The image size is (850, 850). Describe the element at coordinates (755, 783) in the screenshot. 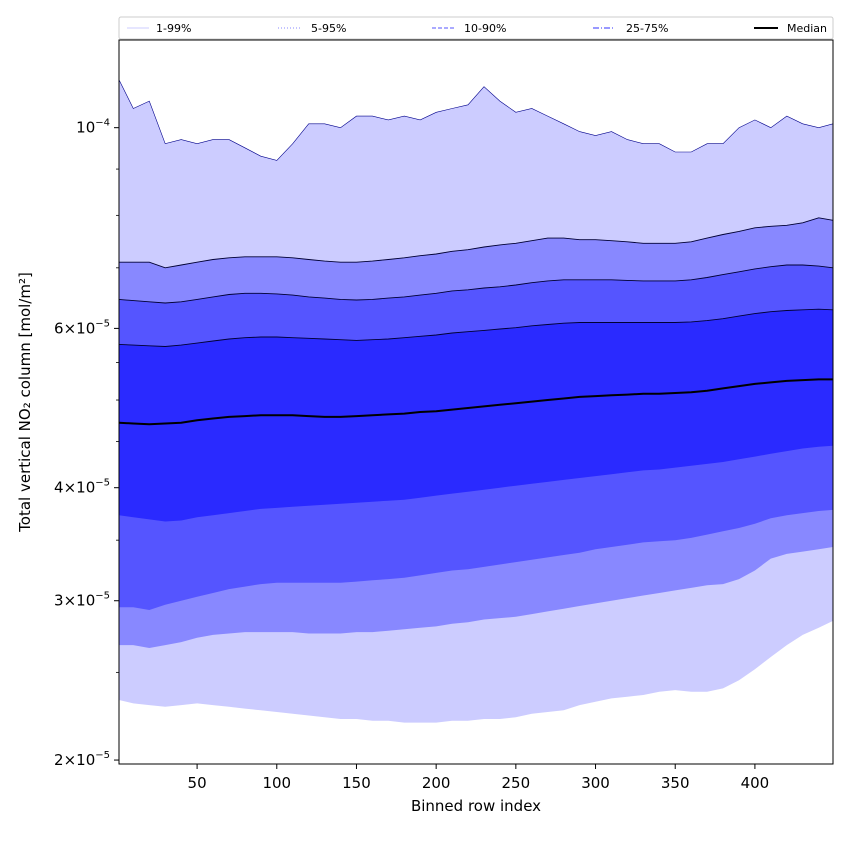

I see `x-tick-label: 400` at that location.